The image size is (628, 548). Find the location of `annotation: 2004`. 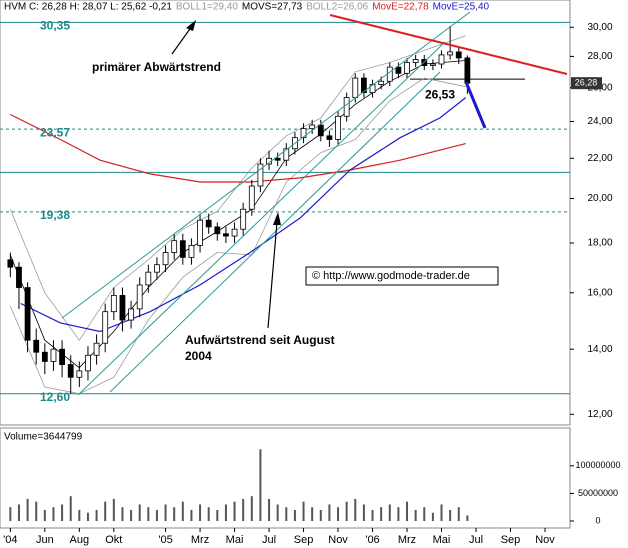

annotation: 2004 is located at coordinates (198, 356).